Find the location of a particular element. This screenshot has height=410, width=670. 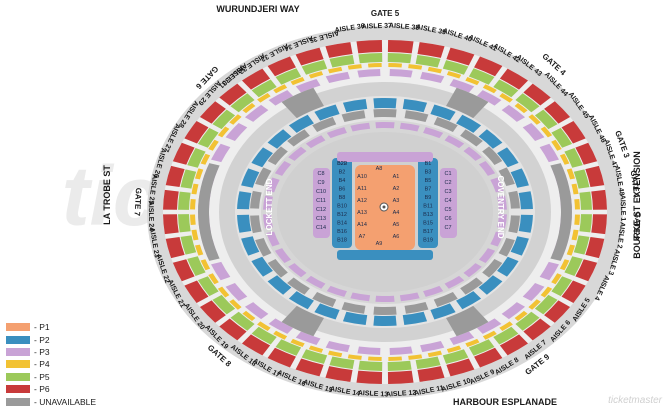

floor-section-p2-left is located at coordinates (342, 203).